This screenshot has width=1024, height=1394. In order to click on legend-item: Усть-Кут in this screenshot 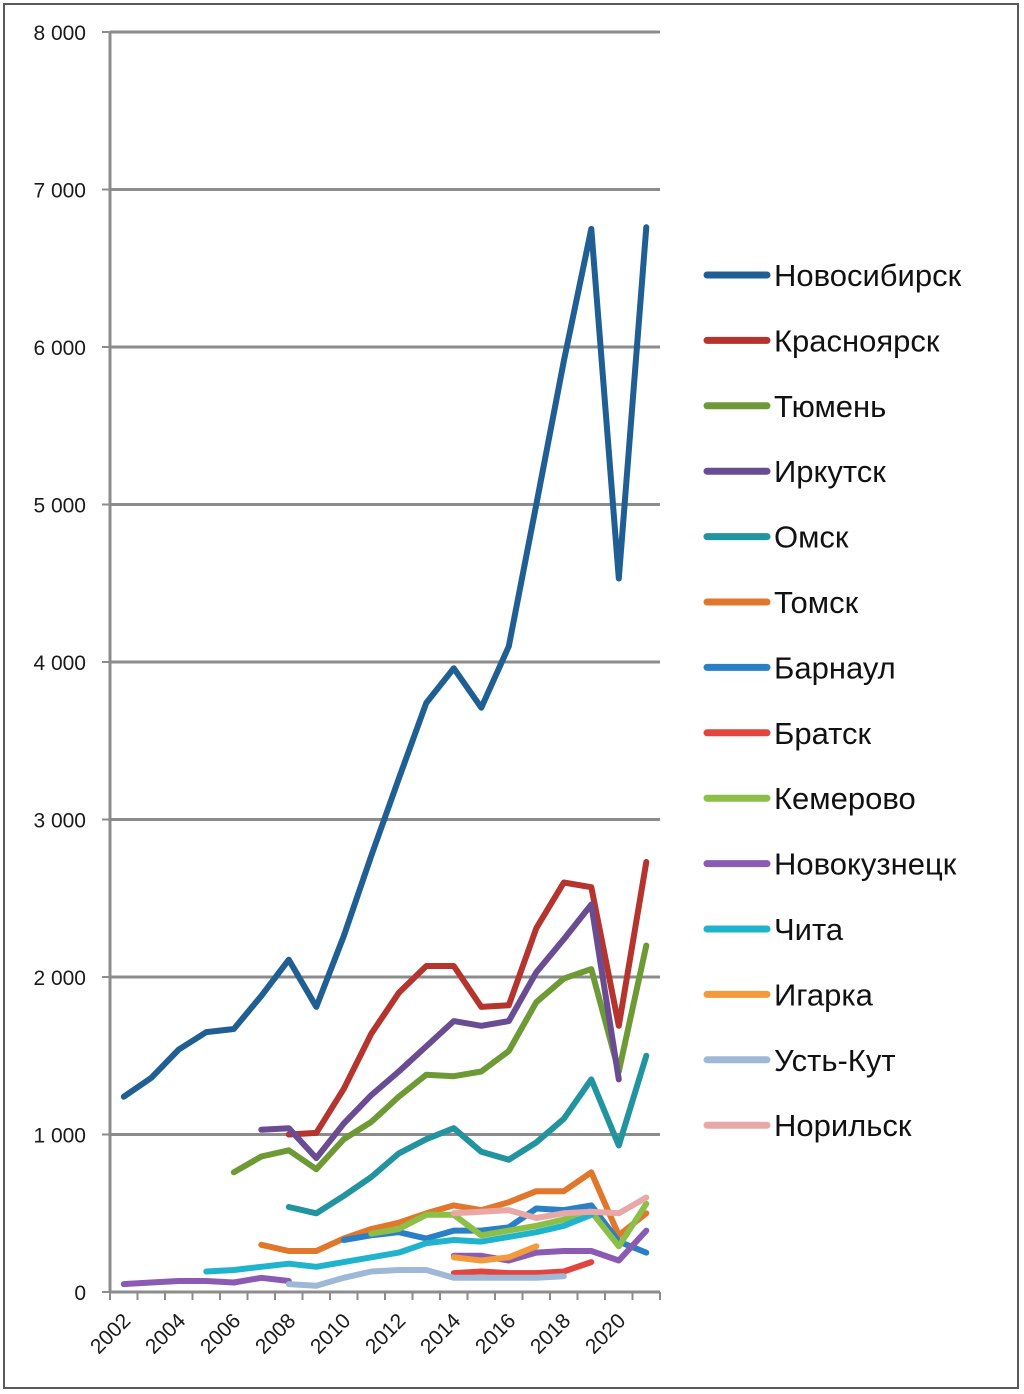, I will do `click(799, 1060)`.